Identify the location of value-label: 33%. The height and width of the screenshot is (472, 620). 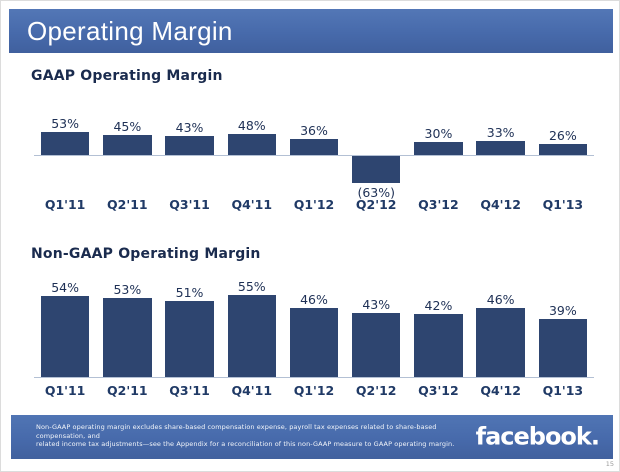
(500, 132).